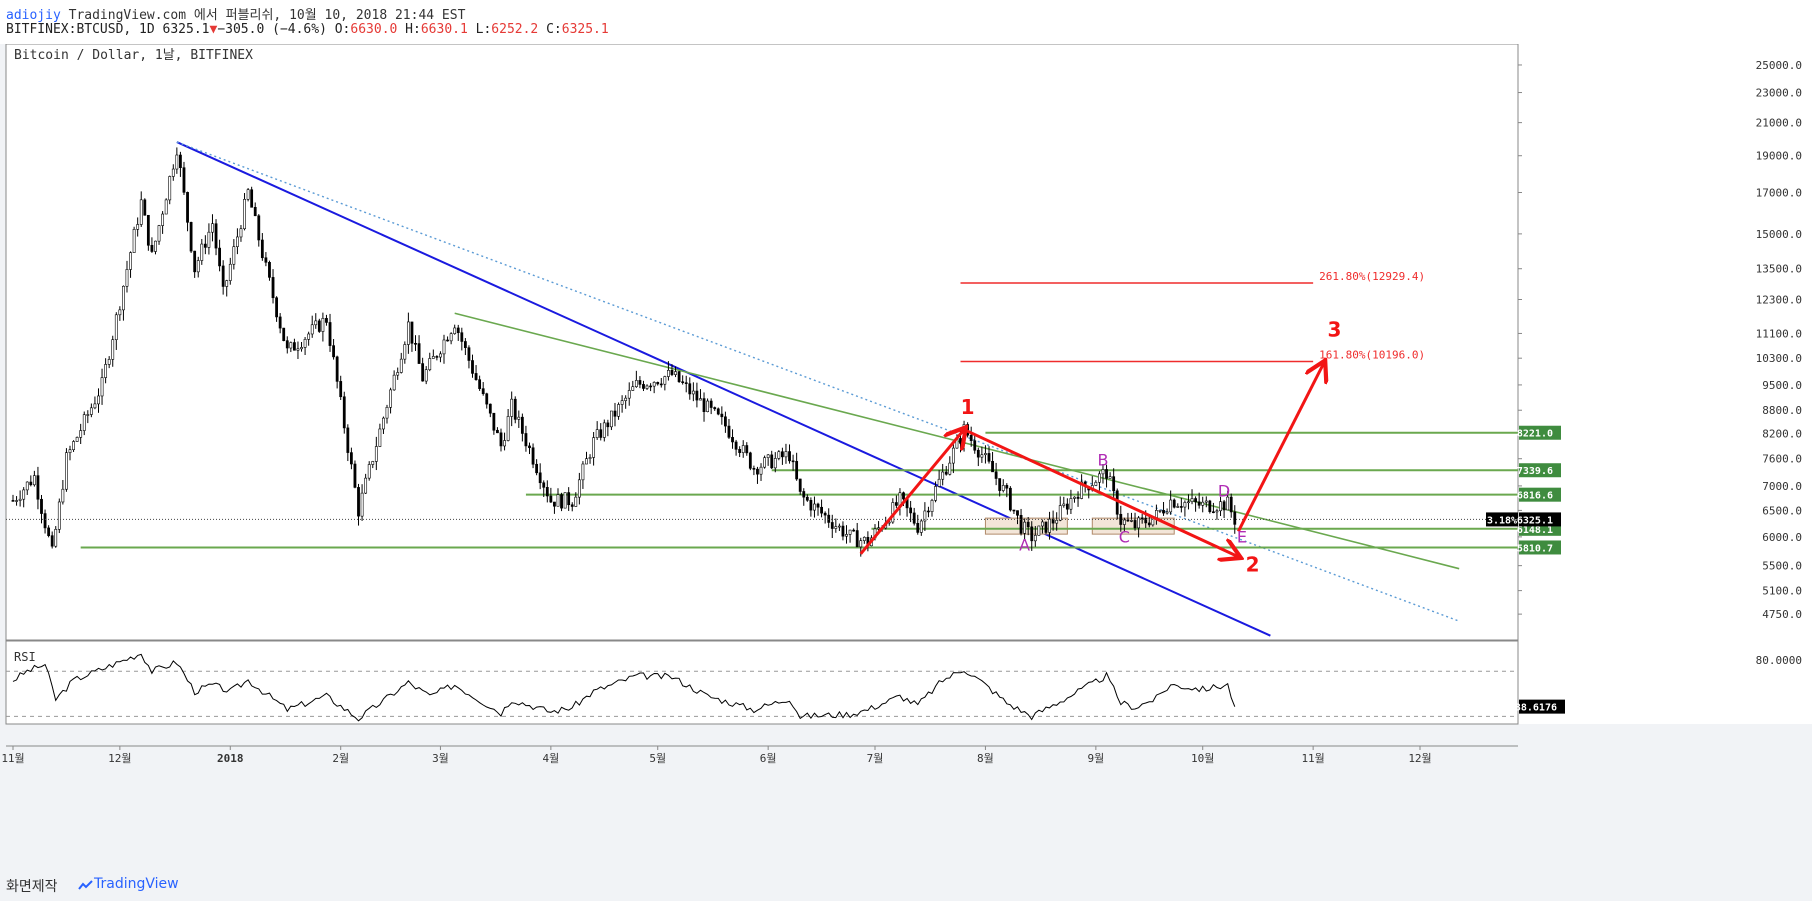  What do you see at coordinates (906, 885) in the screenshot?
I see `footer: 화면제작 TradingView` at bounding box center [906, 885].